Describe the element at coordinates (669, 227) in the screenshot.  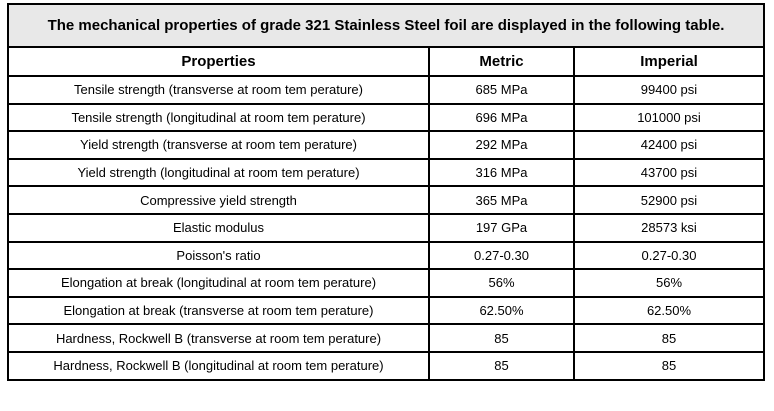
I see `imperial-cell: 28573 ksi` at that location.